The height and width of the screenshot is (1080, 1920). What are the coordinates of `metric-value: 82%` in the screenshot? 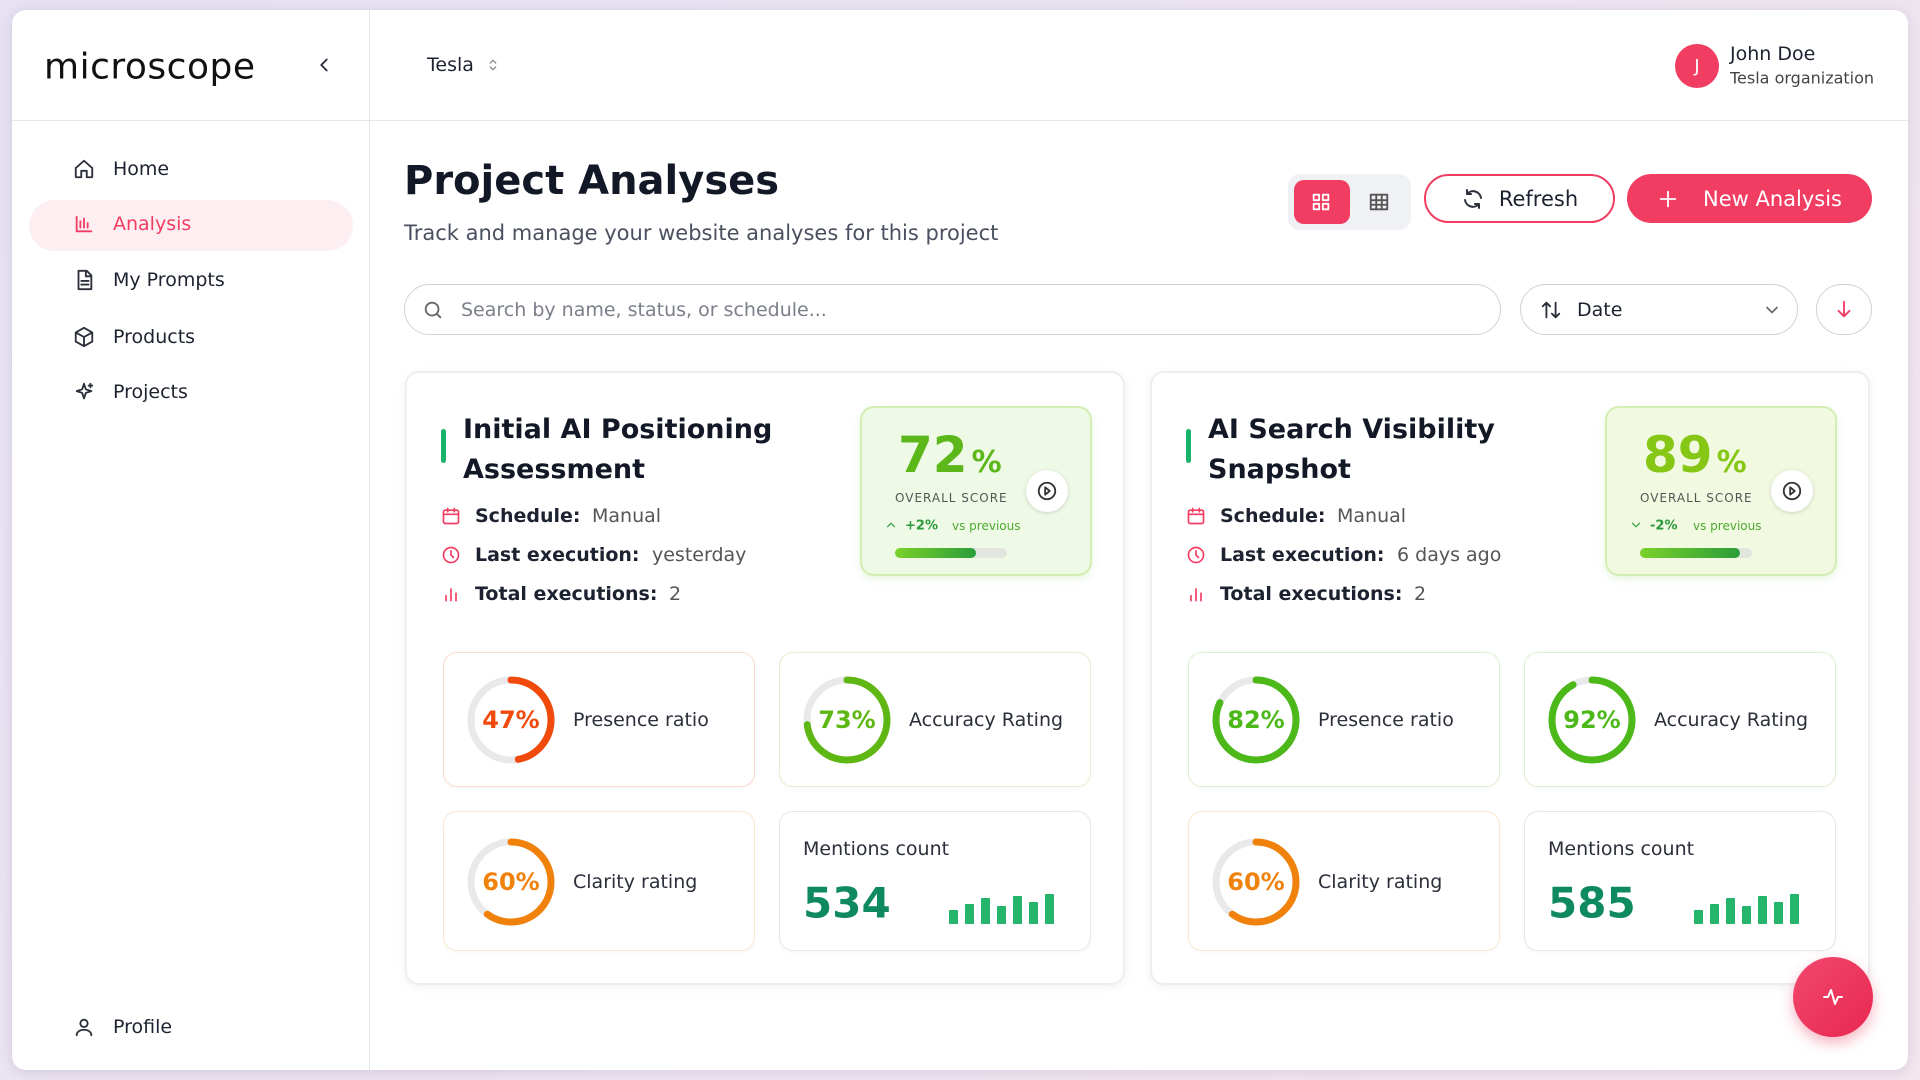 It's located at (1256, 720).